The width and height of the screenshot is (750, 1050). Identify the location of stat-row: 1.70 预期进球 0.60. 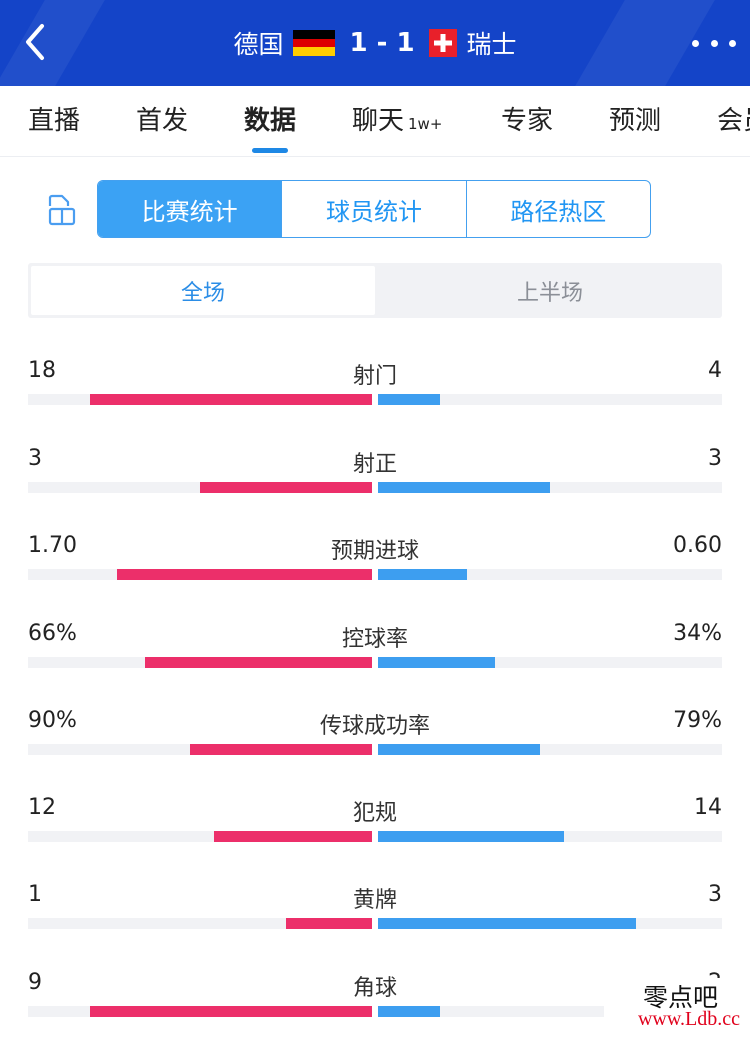
(375, 573).